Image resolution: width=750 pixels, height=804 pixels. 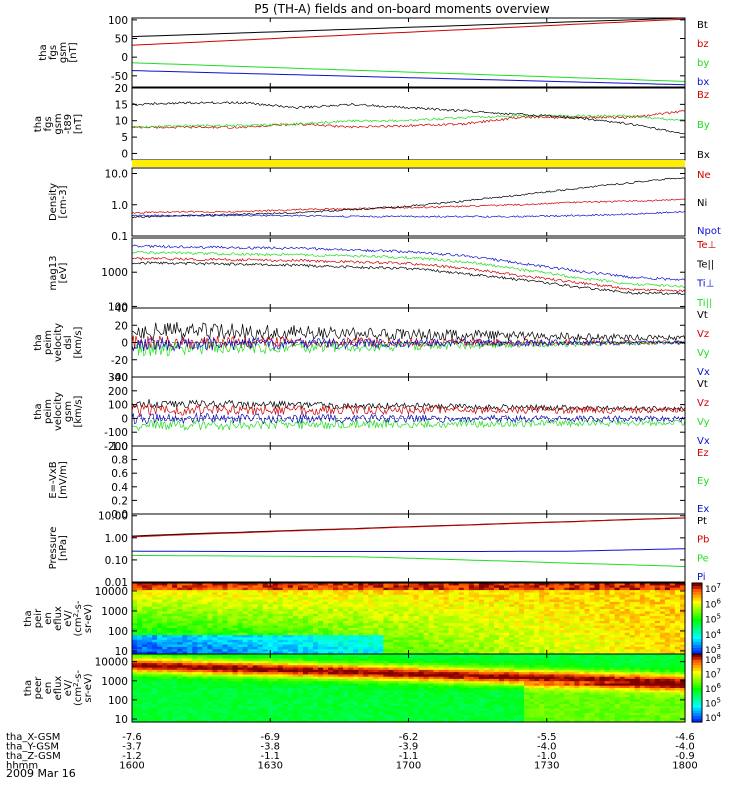 I want to click on legend-bx: Bx, so click(x=703, y=155).